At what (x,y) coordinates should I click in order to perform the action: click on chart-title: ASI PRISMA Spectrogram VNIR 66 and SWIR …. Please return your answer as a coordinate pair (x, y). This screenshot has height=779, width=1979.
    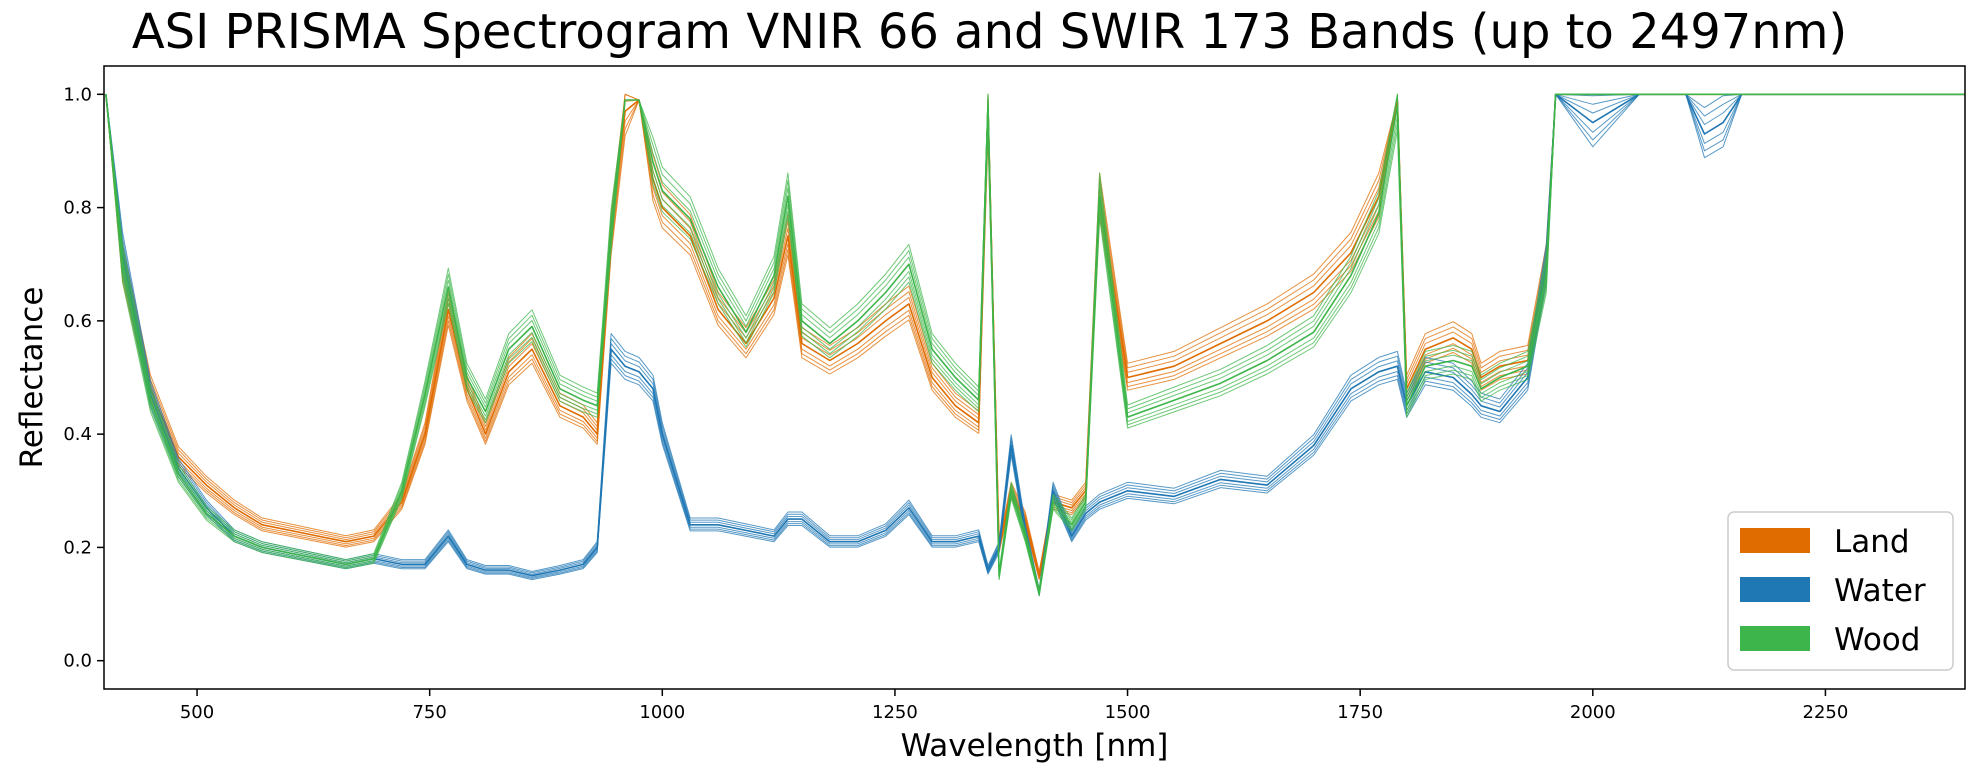
    Looking at the image, I should click on (989, 32).